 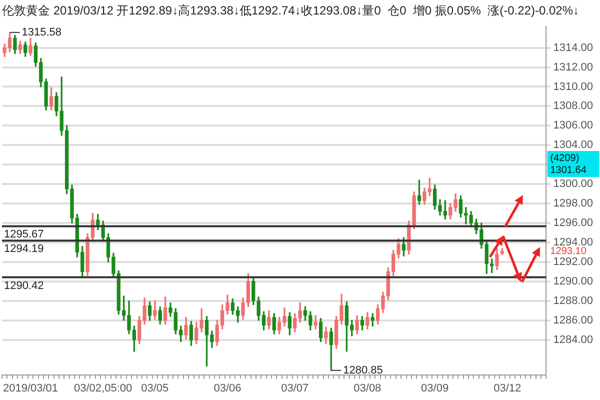 I want to click on y-tick-label: 1314.00, so click(x=573, y=48).